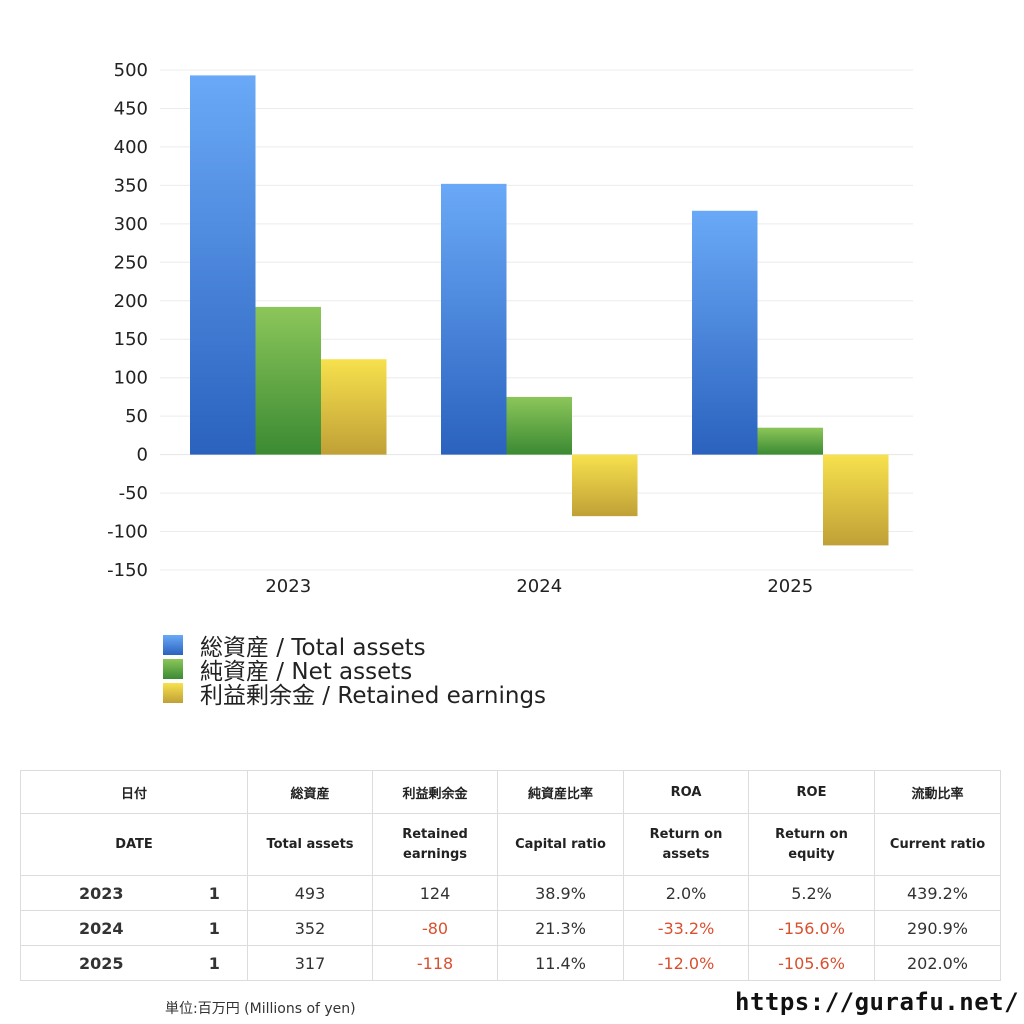 The height and width of the screenshot is (1024, 1024). What do you see at coordinates (561, 844) in the screenshot?
I see `header-capital-en: Capital ratio` at bounding box center [561, 844].